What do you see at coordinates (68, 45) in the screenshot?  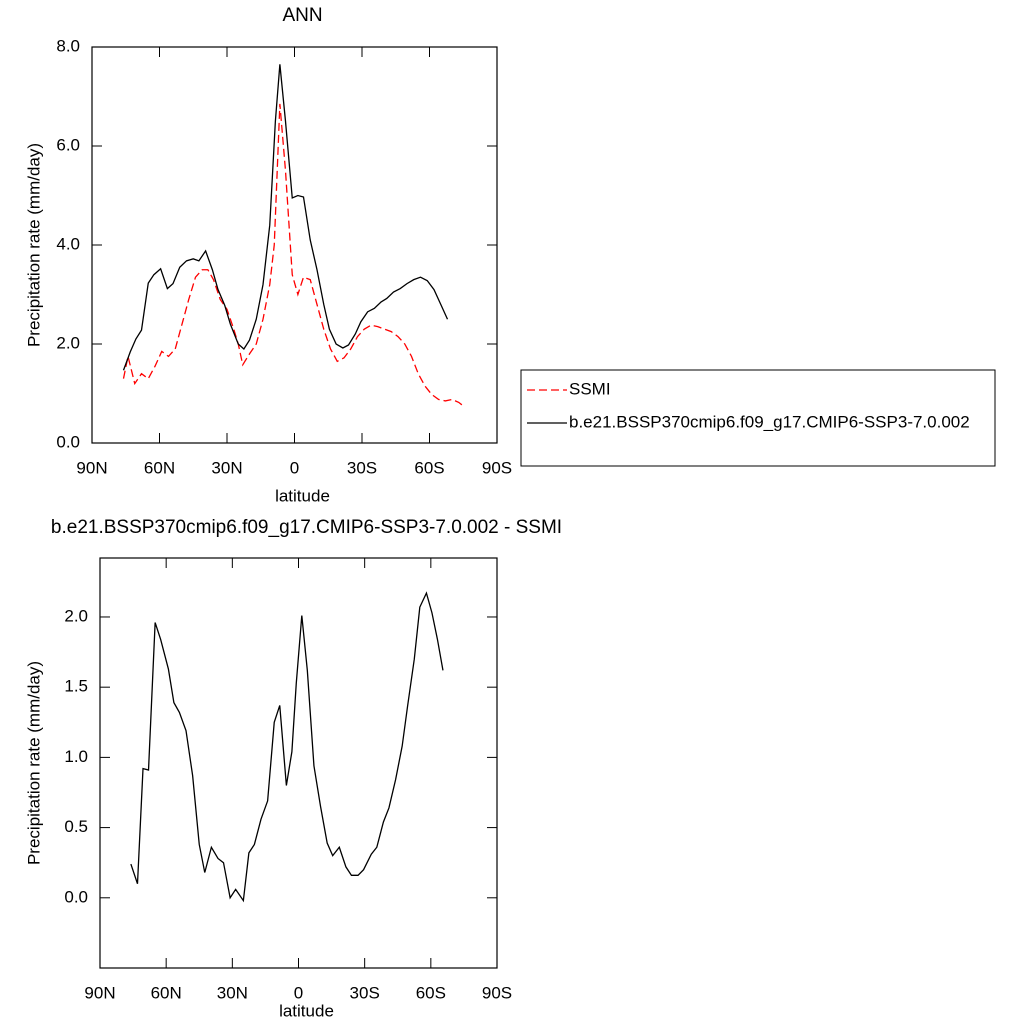 I see `y-tick-label: 8.0` at bounding box center [68, 45].